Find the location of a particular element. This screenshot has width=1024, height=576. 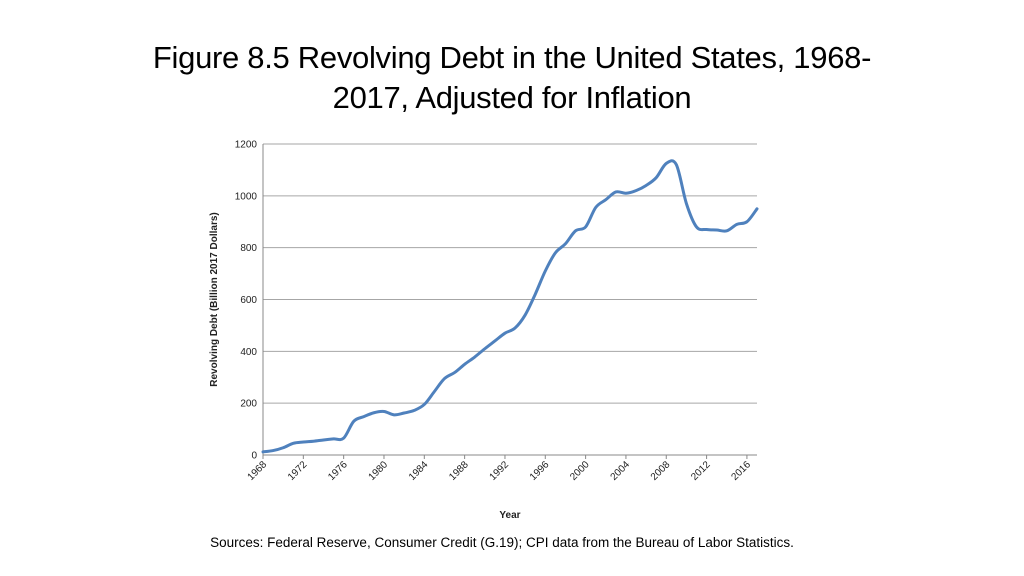

y-tick-label: 600 is located at coordinates (248, 300).